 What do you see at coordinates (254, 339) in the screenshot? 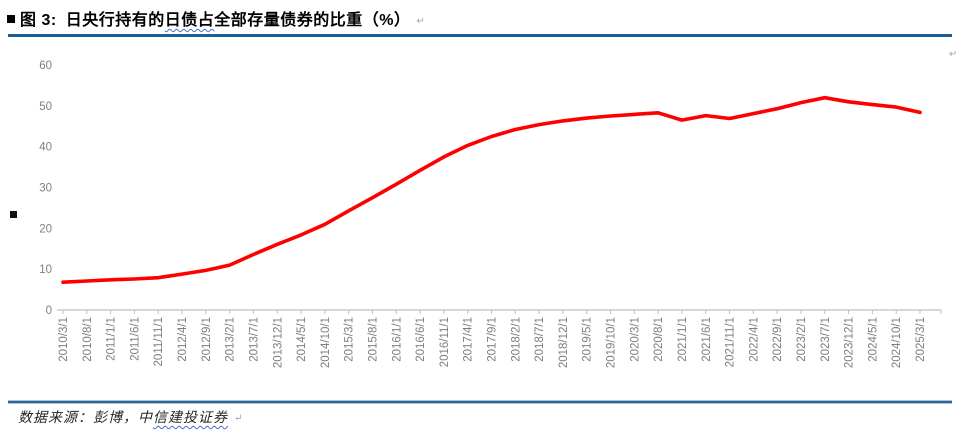
I see `svg-text: 2013/7/1` at bounding box center [254, 339].